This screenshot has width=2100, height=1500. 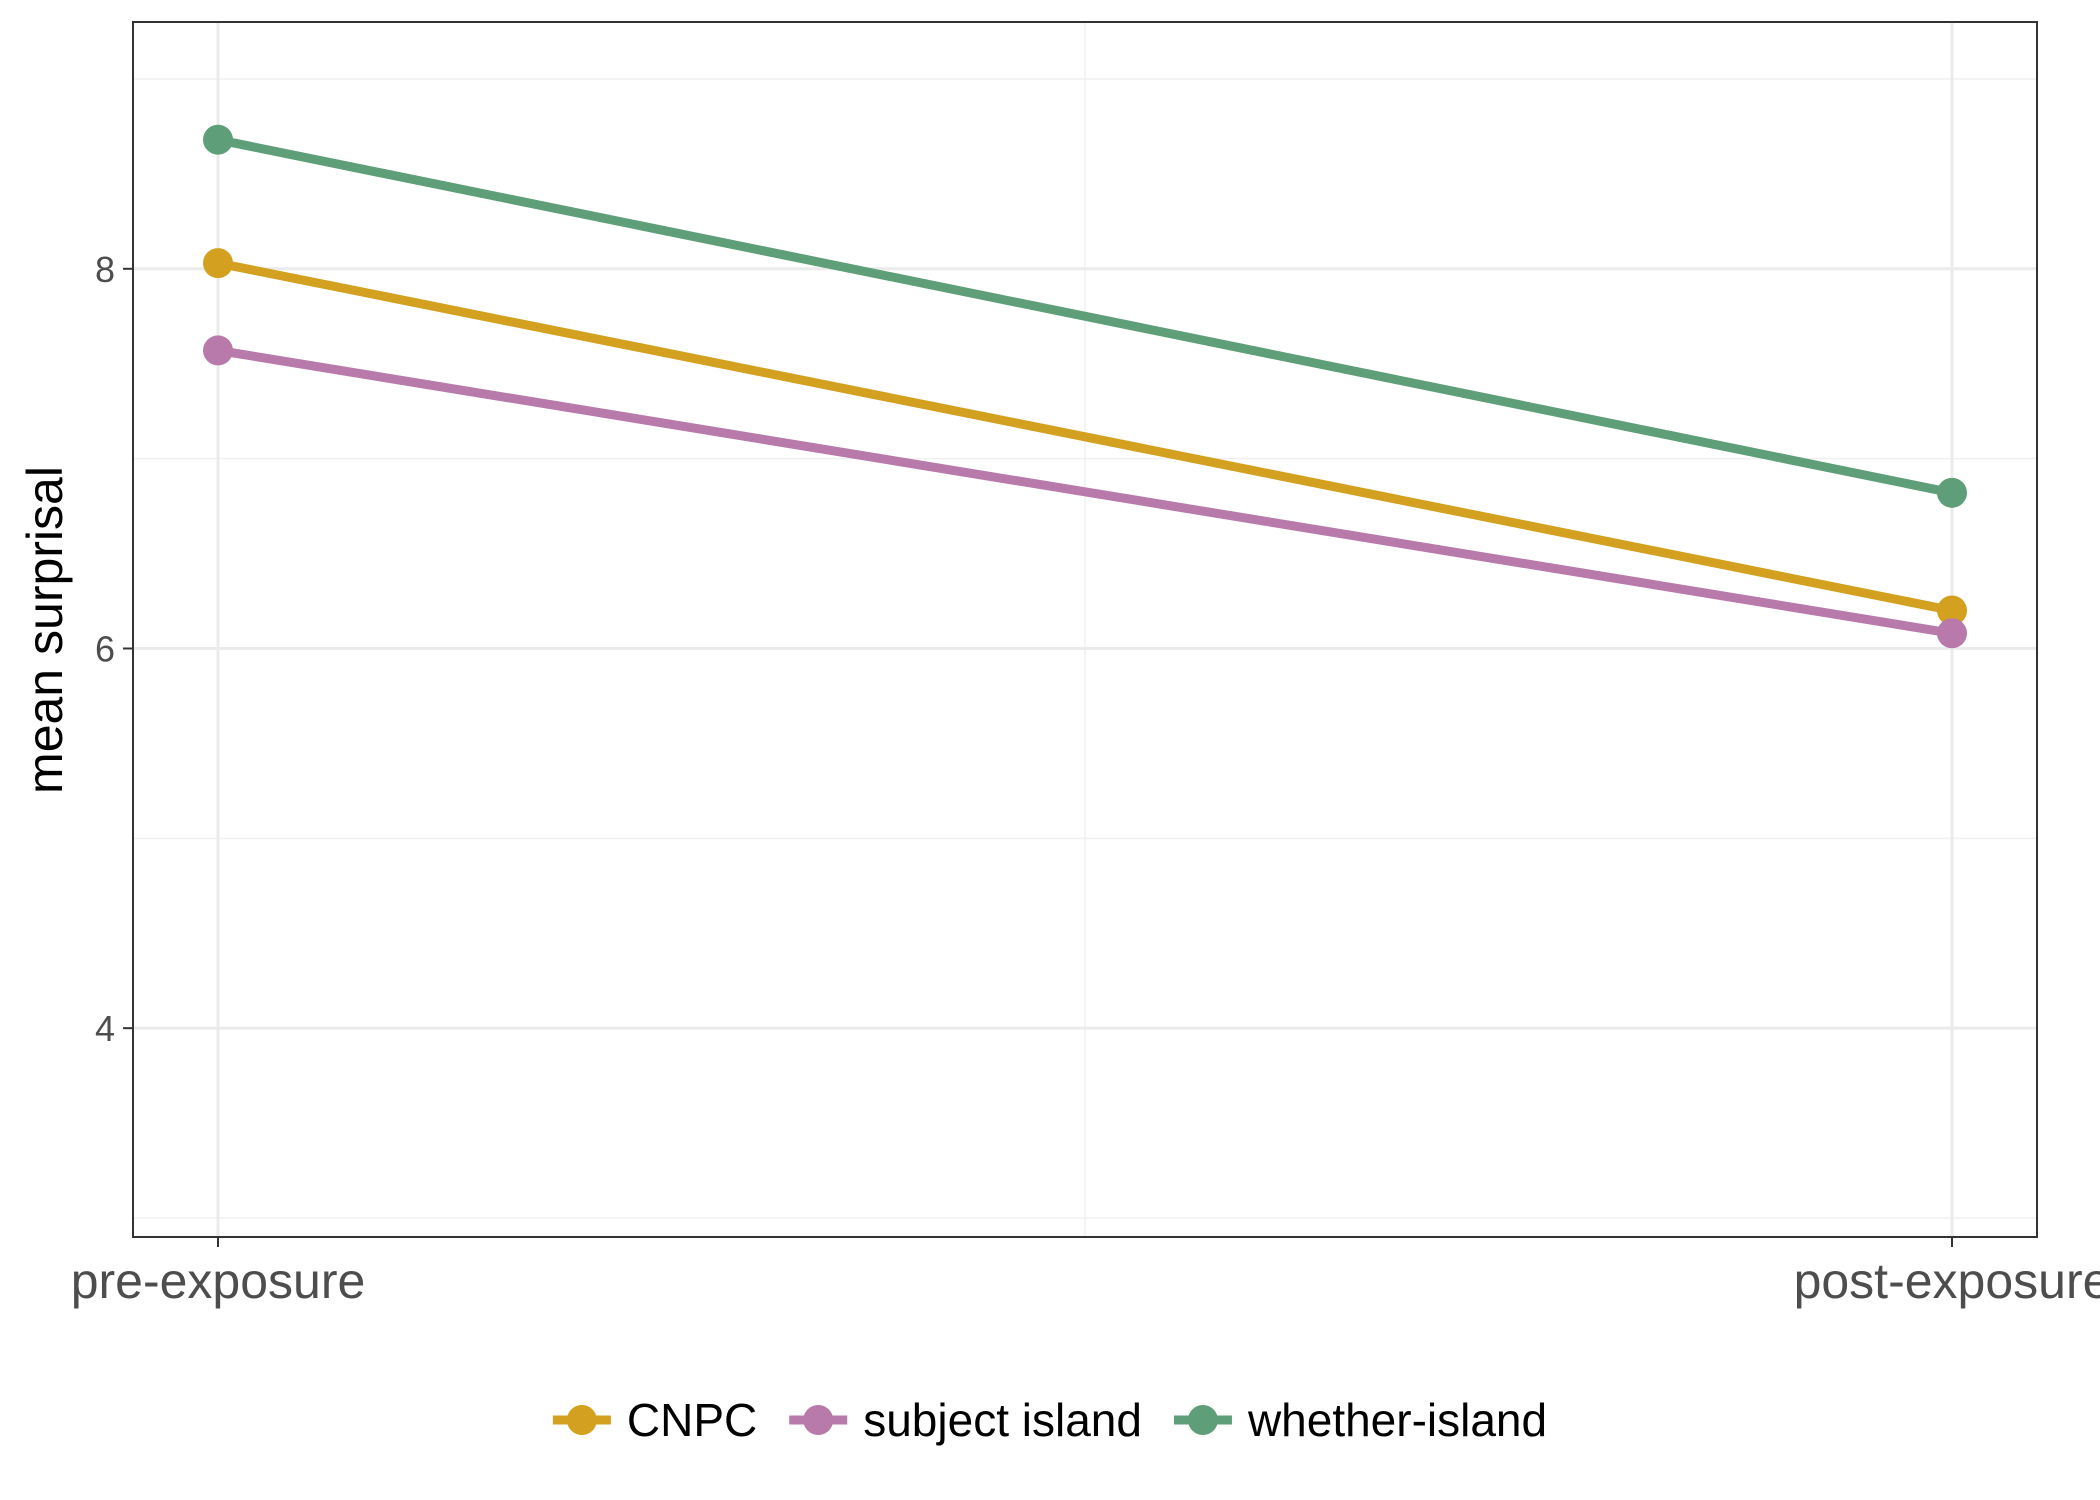 What do you see at coordinates (105, 269) in the screenshot?
I see `y-tick-label: 8` at bounding box center [105, 269].